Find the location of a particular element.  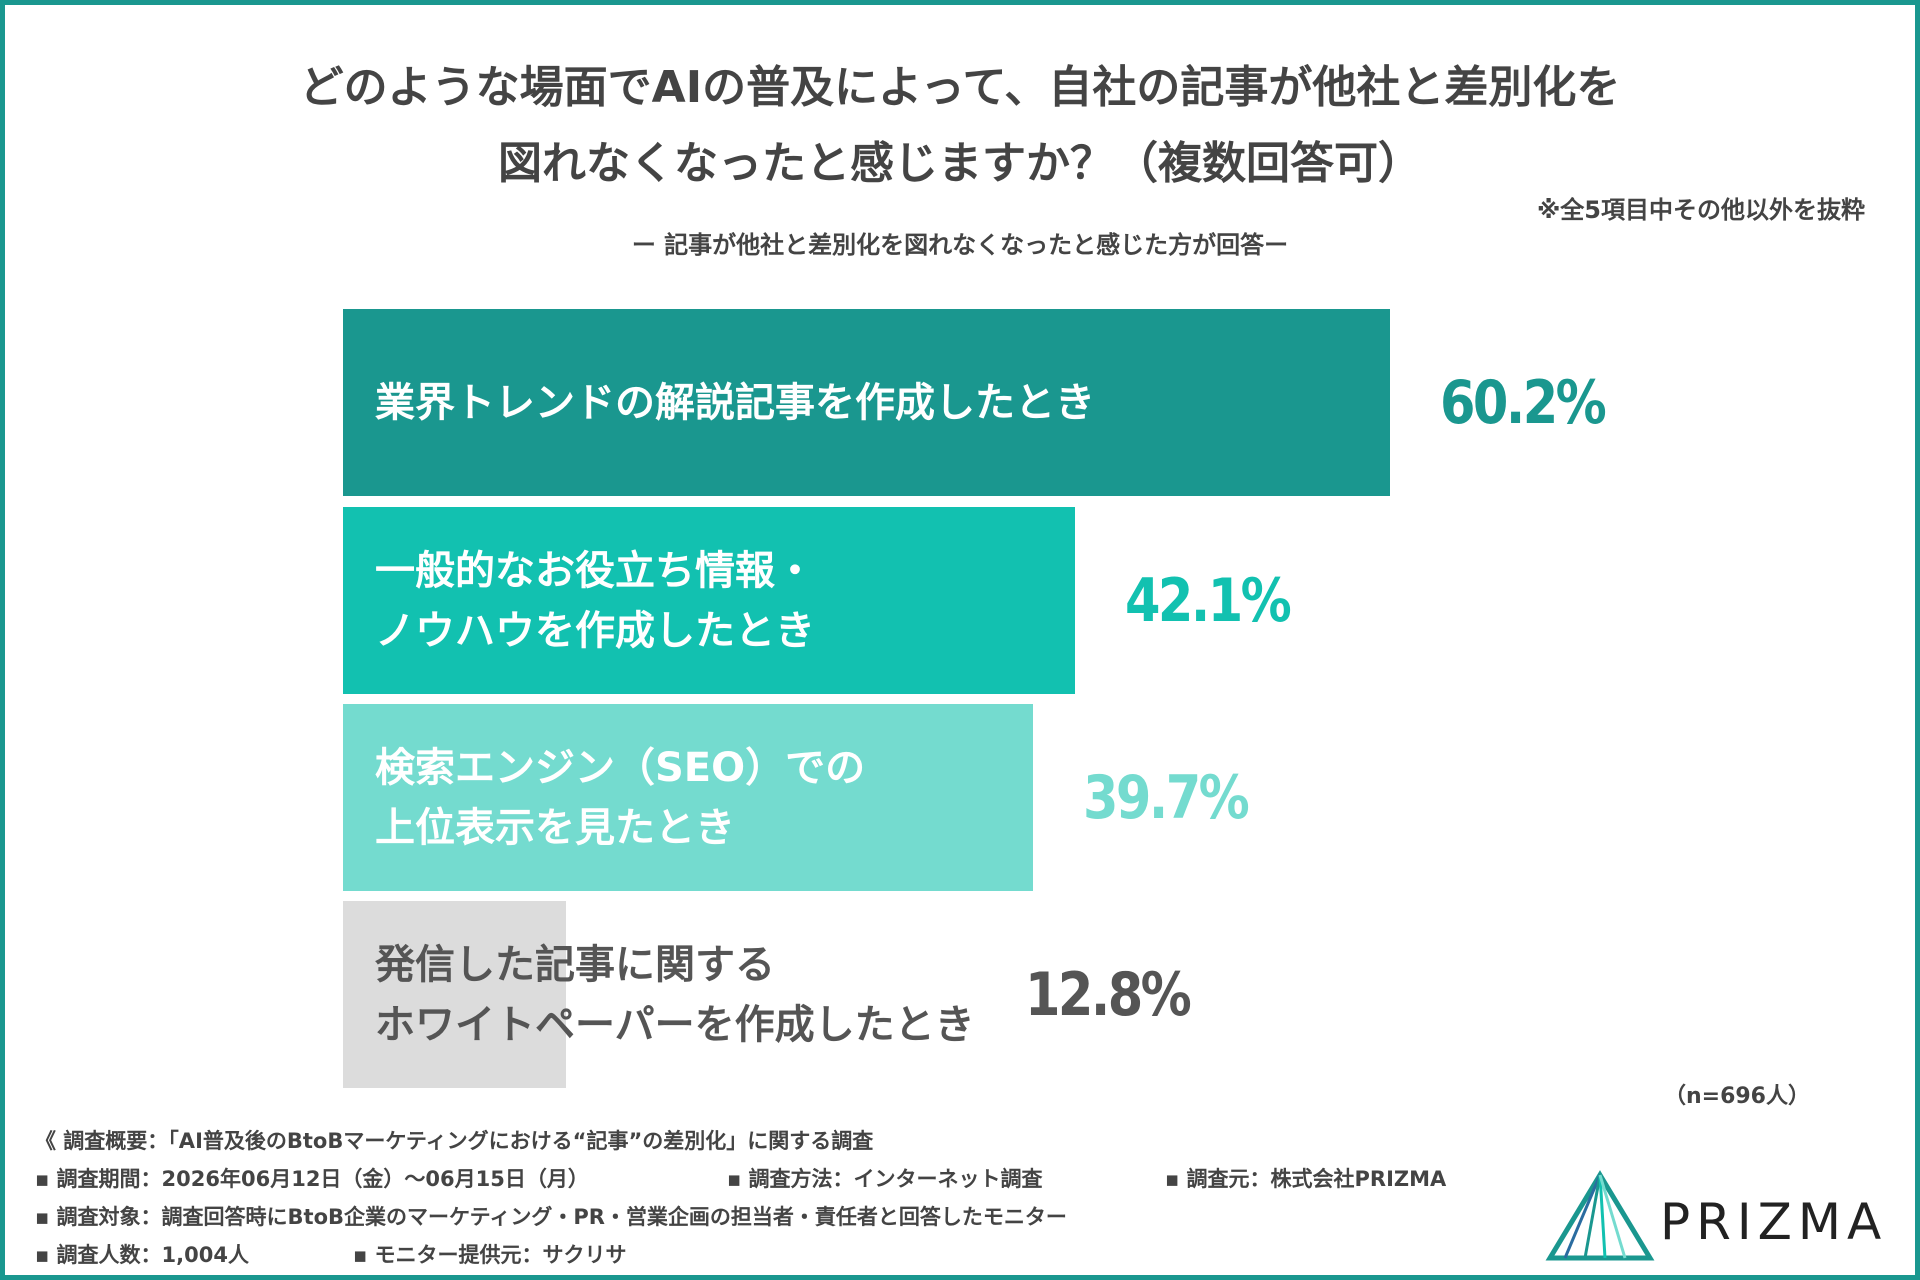

value-label: 39.7% is located at coordinates (1166, 797).